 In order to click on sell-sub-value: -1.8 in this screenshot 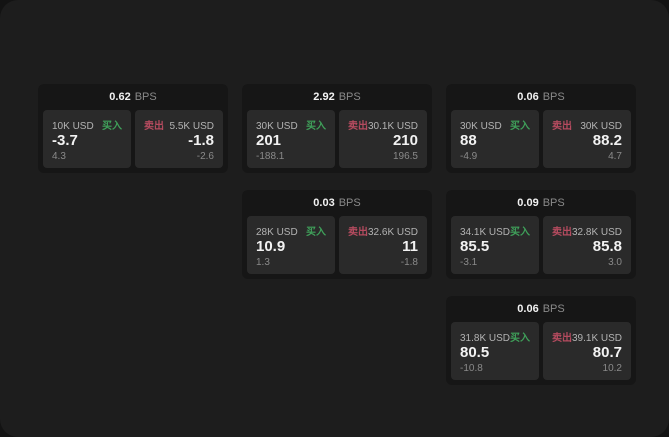, I will do `click(409, 262)`.